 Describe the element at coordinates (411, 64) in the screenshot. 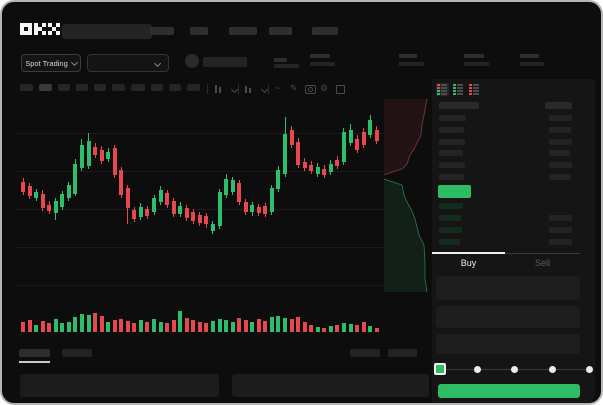

I see `stat-value-placeholder` at that location.